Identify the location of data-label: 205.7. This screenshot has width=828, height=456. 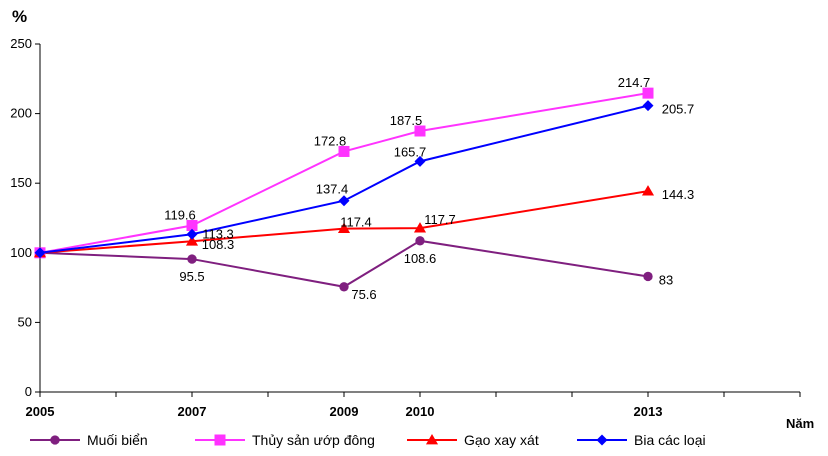
(678, 109).